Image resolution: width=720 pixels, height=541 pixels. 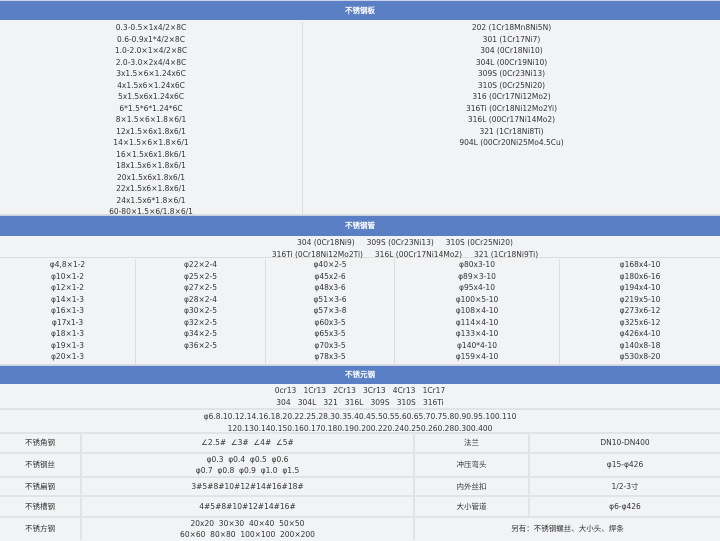 I want to click on pipe-size: φ32×2-5, so click(x=200, y=322).